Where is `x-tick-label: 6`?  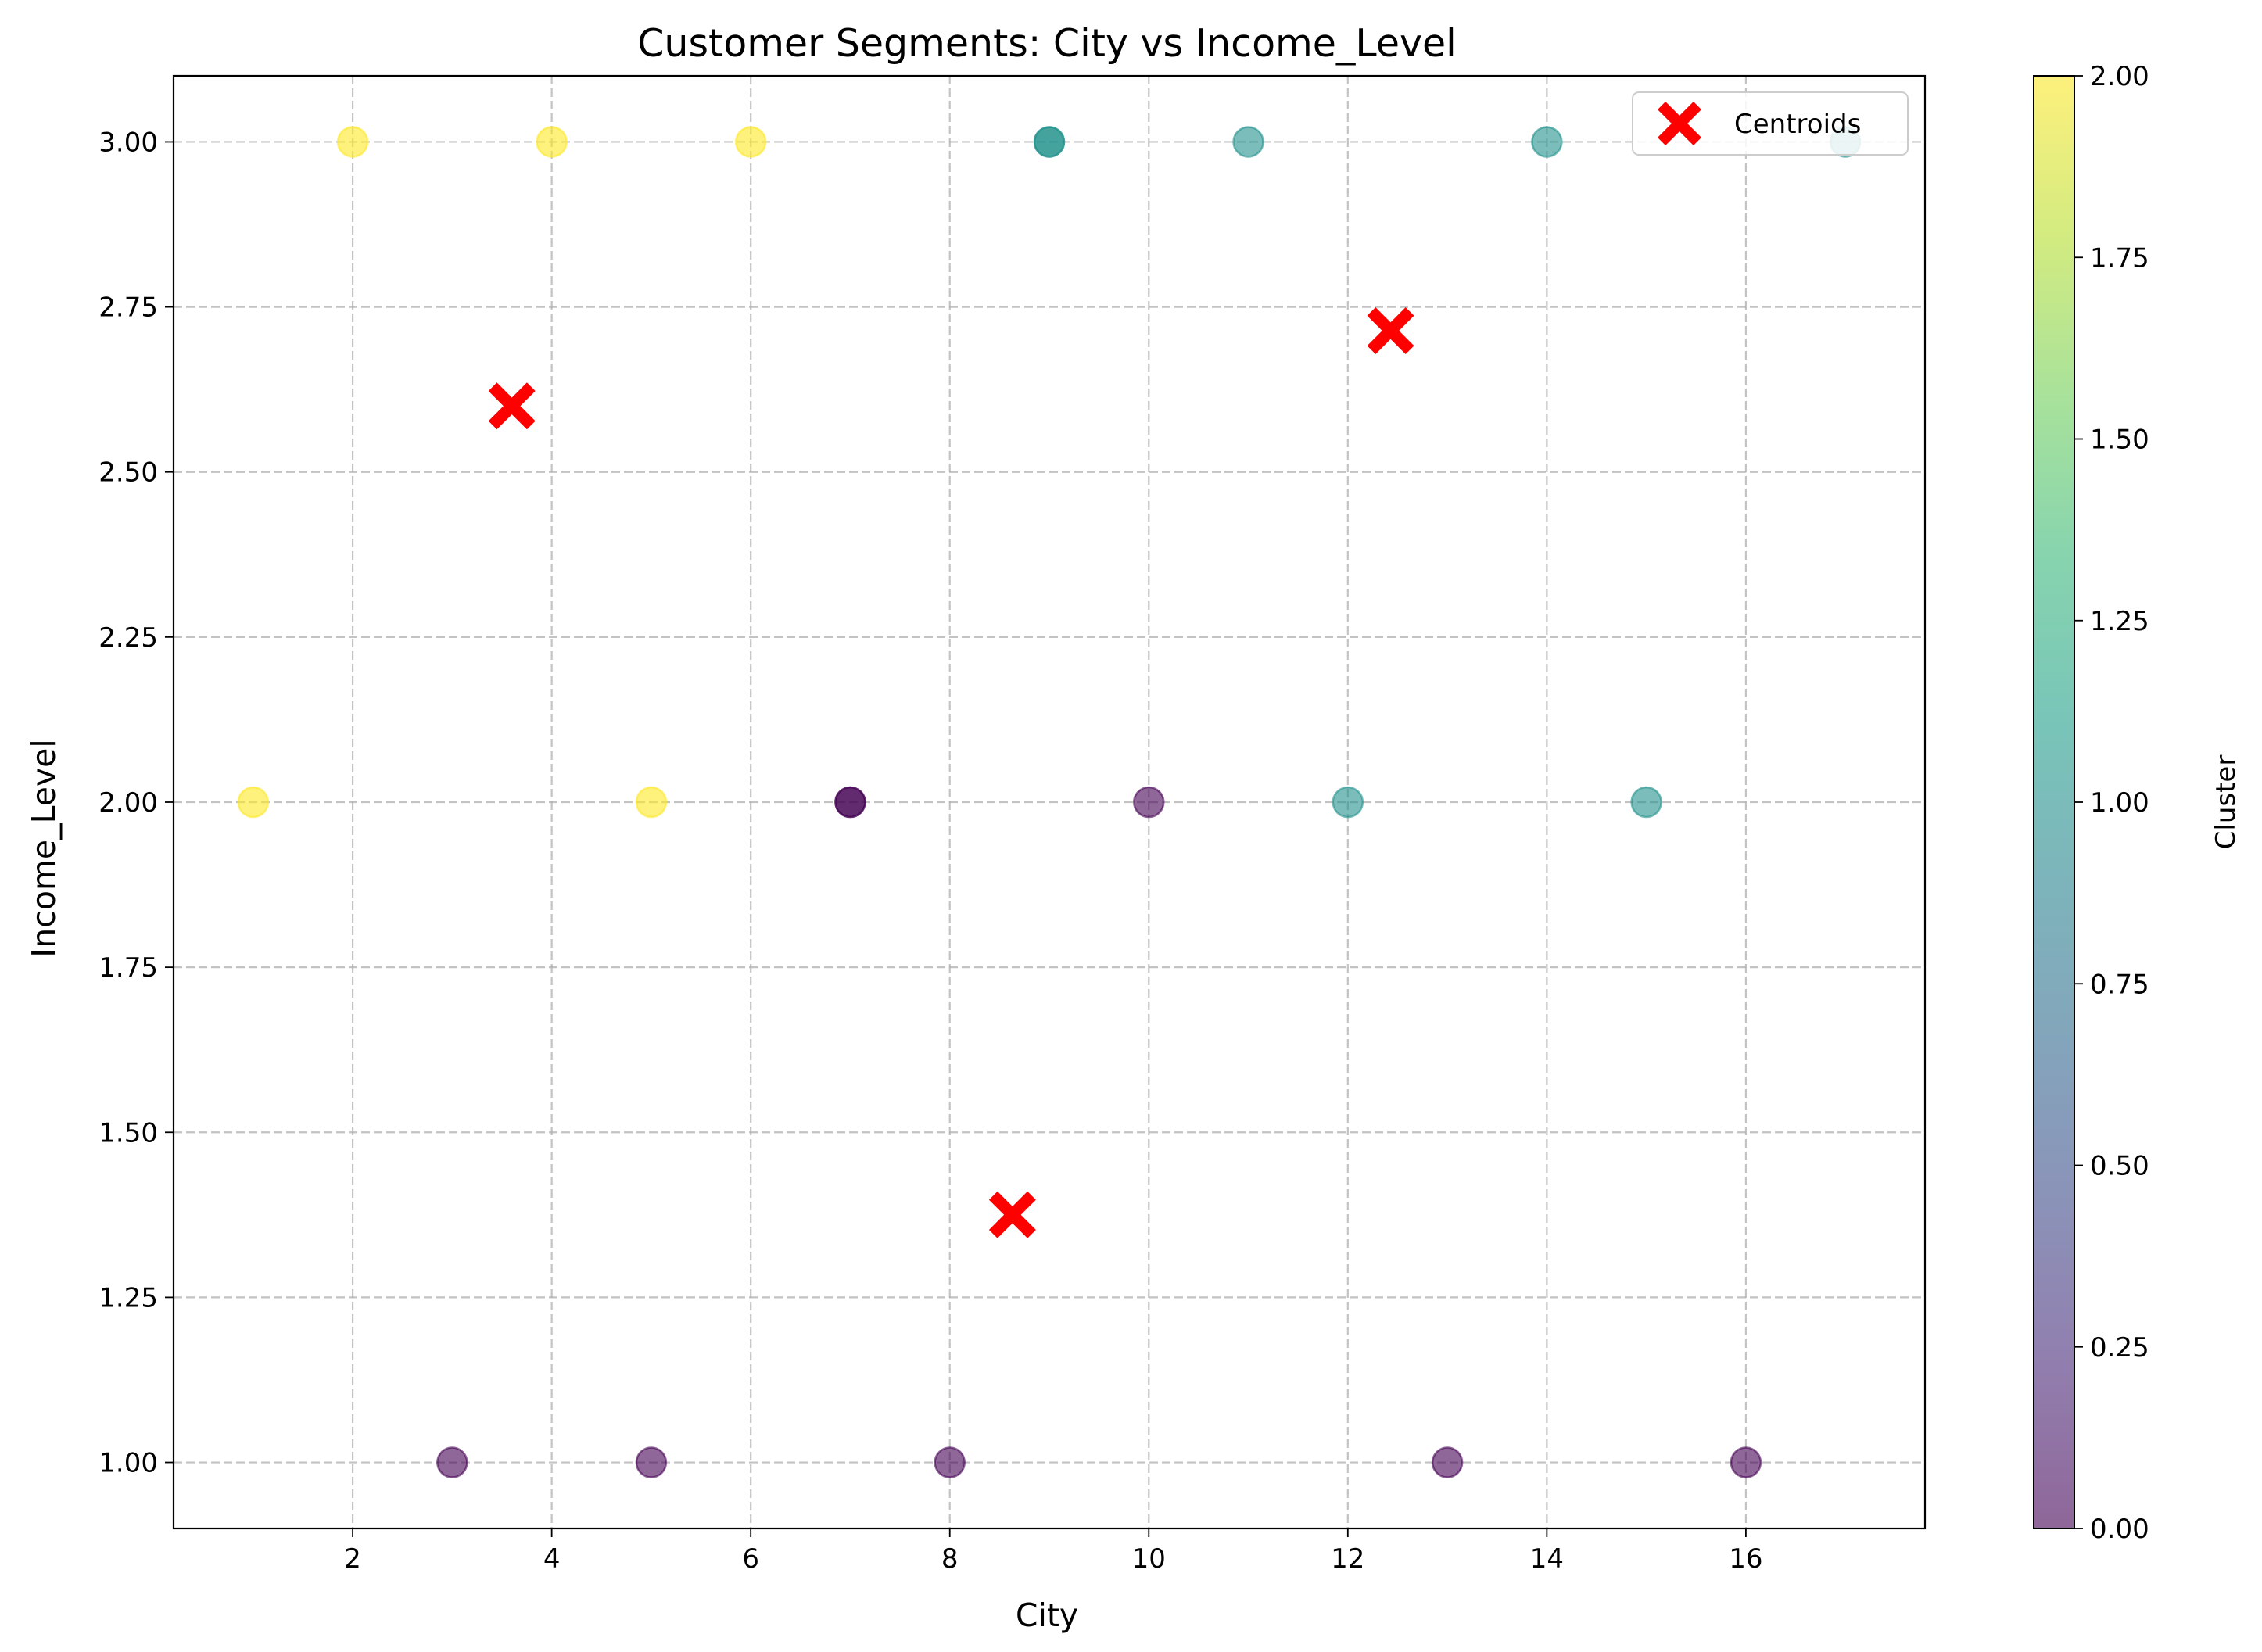 x-tick-label: 6 is located at coordinates (750, 1559).